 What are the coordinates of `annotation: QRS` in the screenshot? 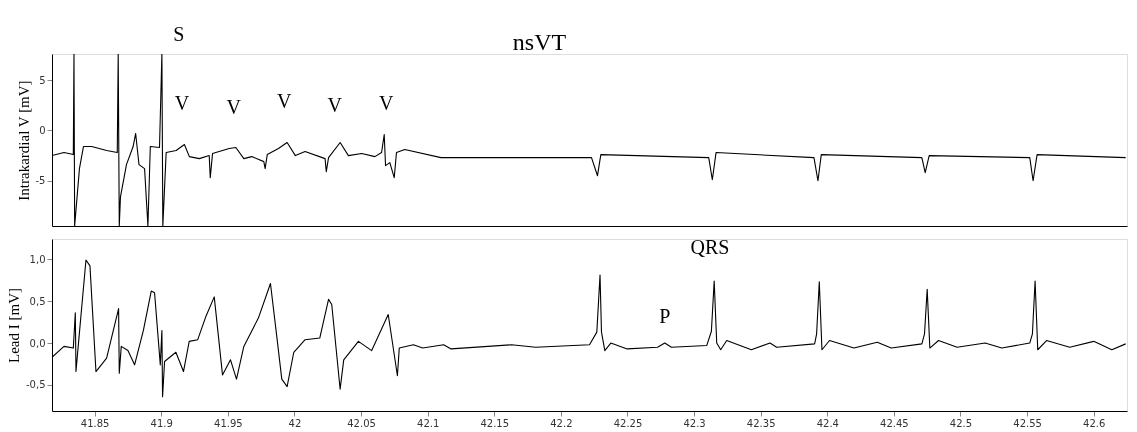 It's located at (710, 246).